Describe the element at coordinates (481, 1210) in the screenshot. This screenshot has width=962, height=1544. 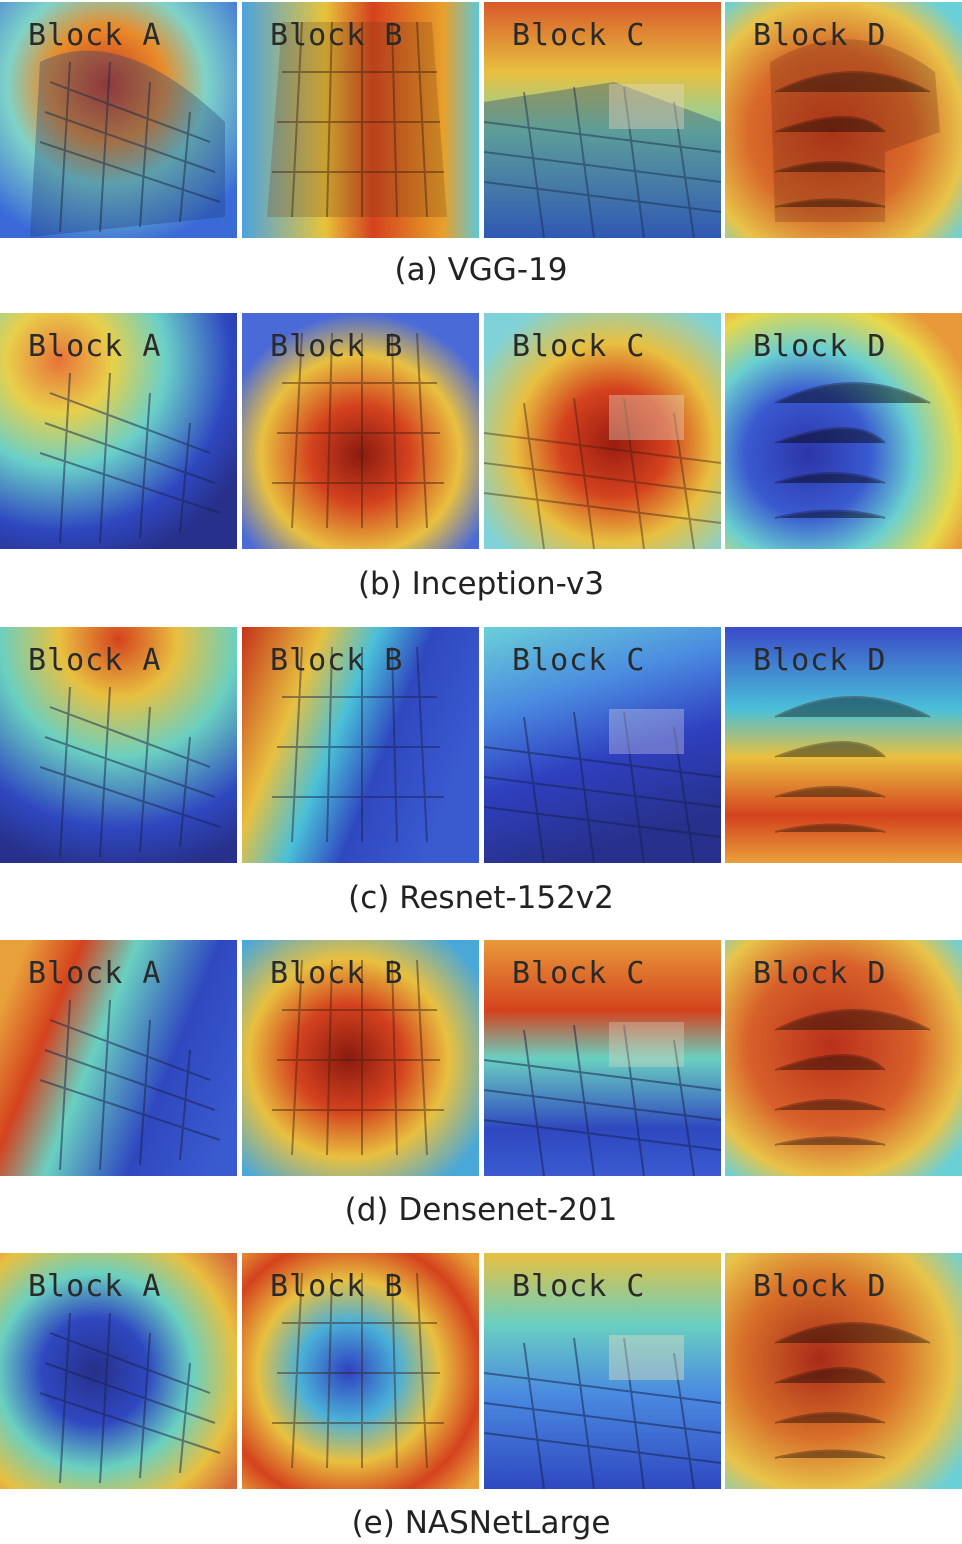
I see `figure-caption: (d) Densenet-201` at that location.